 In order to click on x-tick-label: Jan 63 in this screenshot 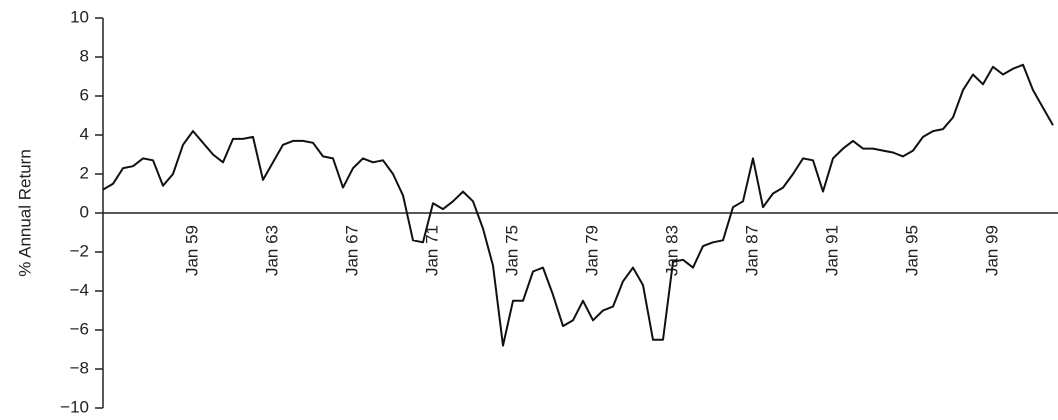, I will do `click(271, 250)`.